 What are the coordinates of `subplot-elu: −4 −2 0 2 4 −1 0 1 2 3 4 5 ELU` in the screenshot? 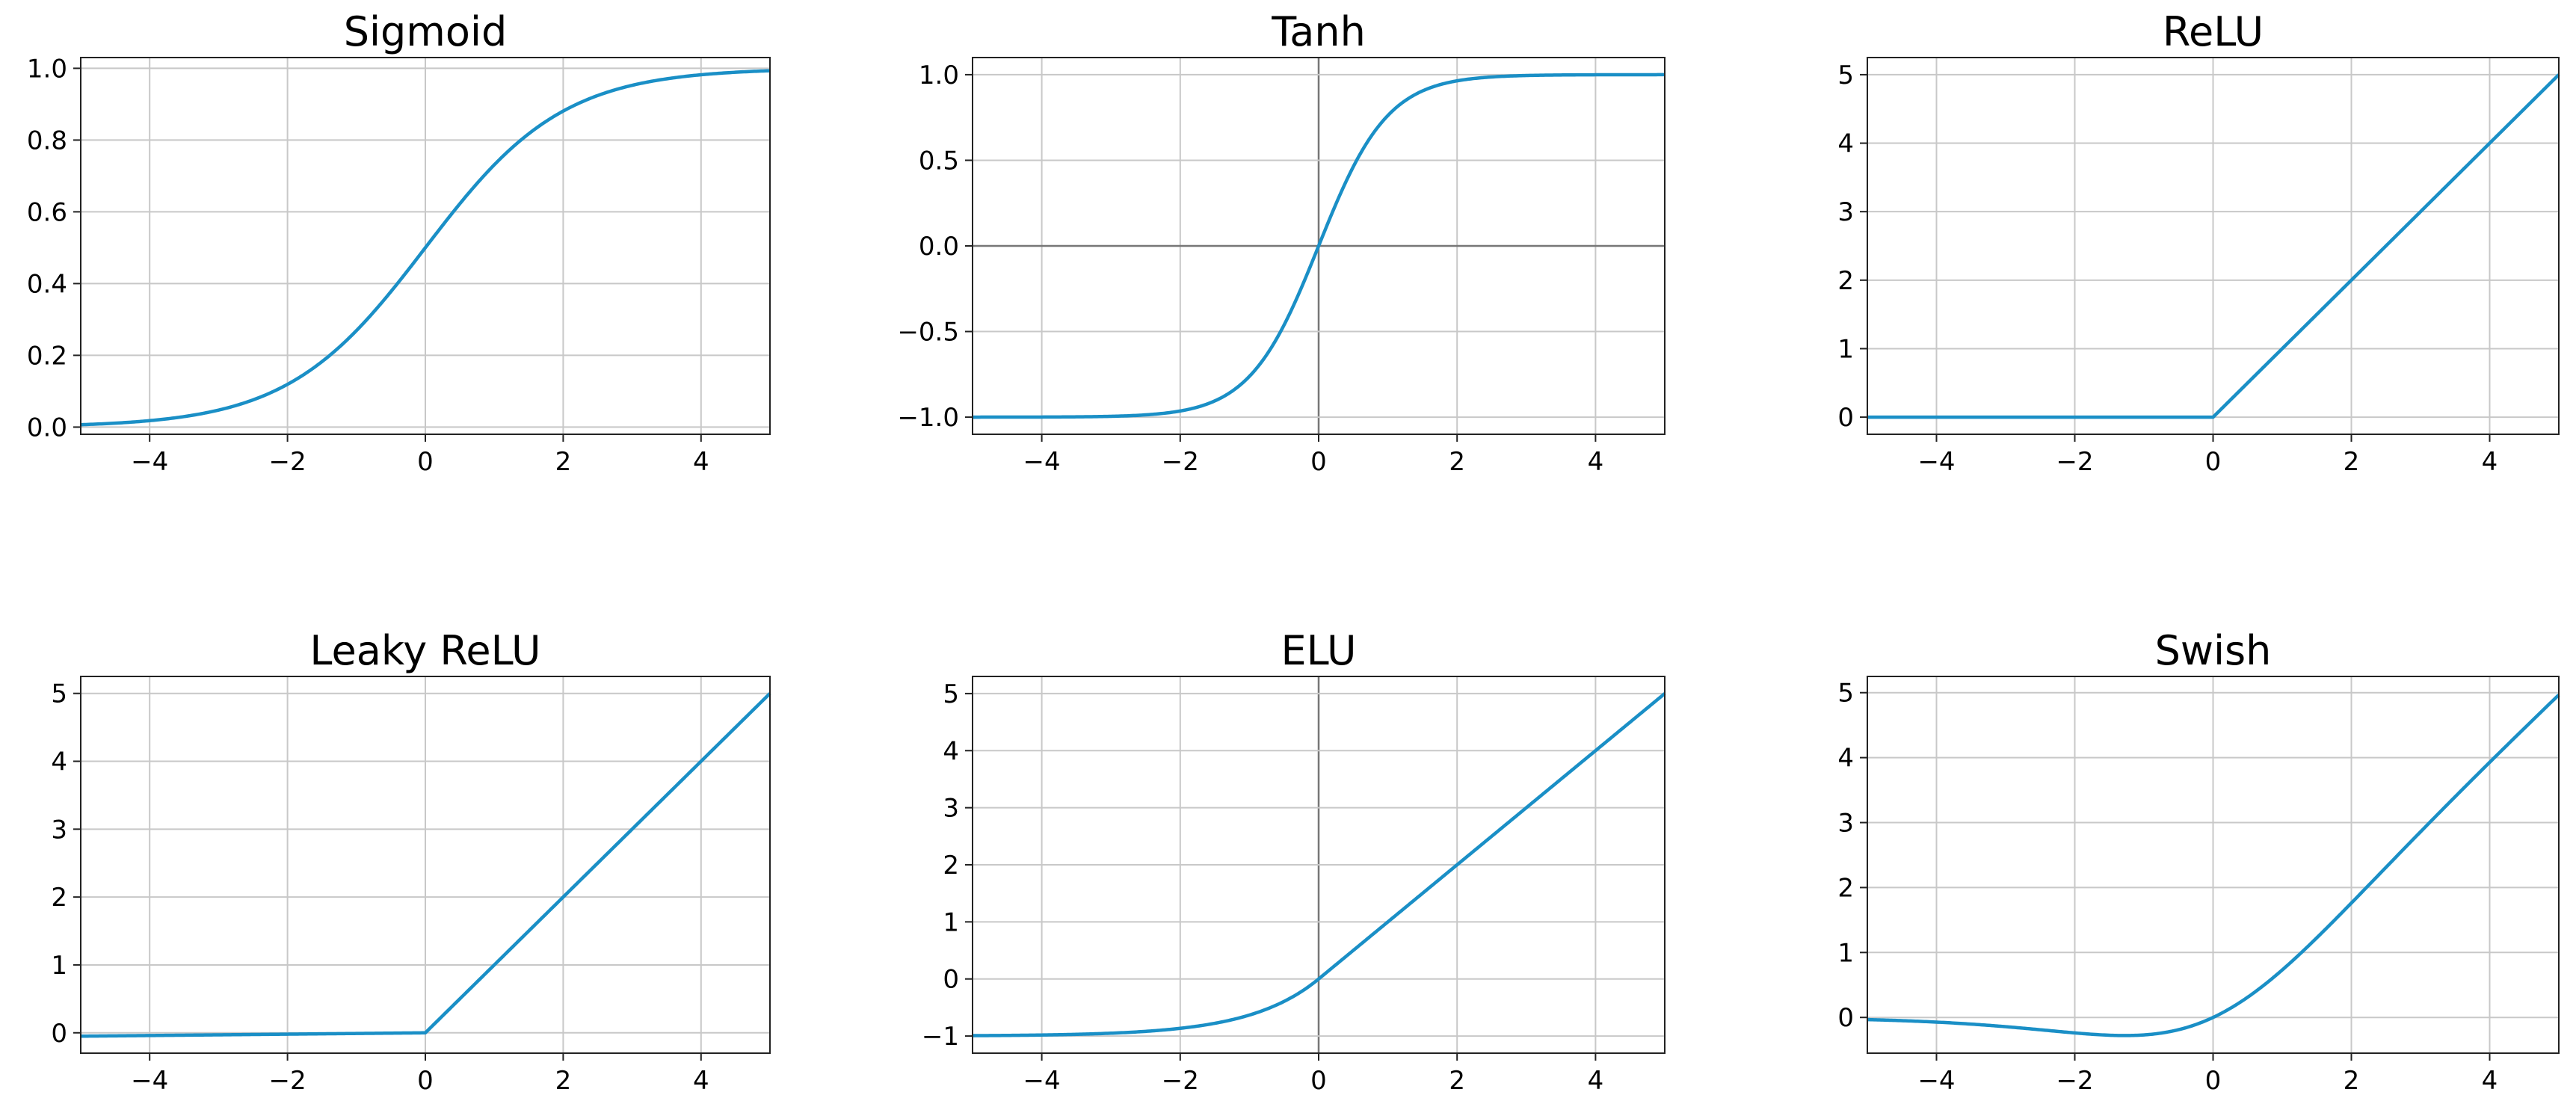 It's located at (1294, 861).